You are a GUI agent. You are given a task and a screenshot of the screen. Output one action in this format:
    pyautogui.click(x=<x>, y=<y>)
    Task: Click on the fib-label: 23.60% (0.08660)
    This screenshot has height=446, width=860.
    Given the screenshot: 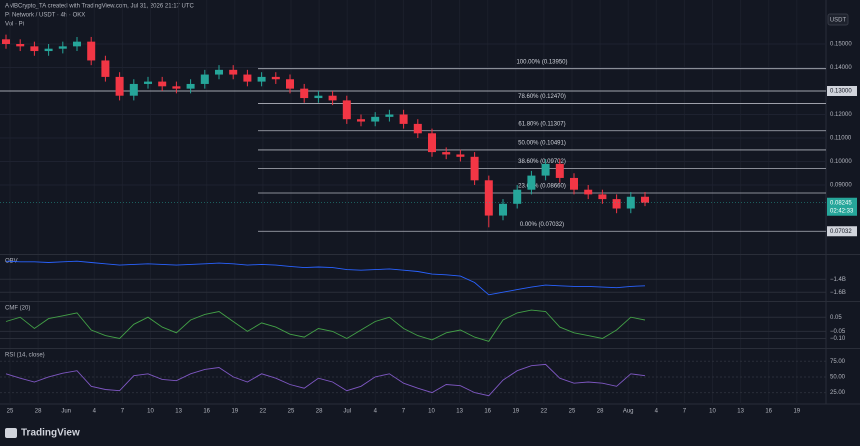 What is the action you would take?
    pyautogui.click(x=542, y=187)
    